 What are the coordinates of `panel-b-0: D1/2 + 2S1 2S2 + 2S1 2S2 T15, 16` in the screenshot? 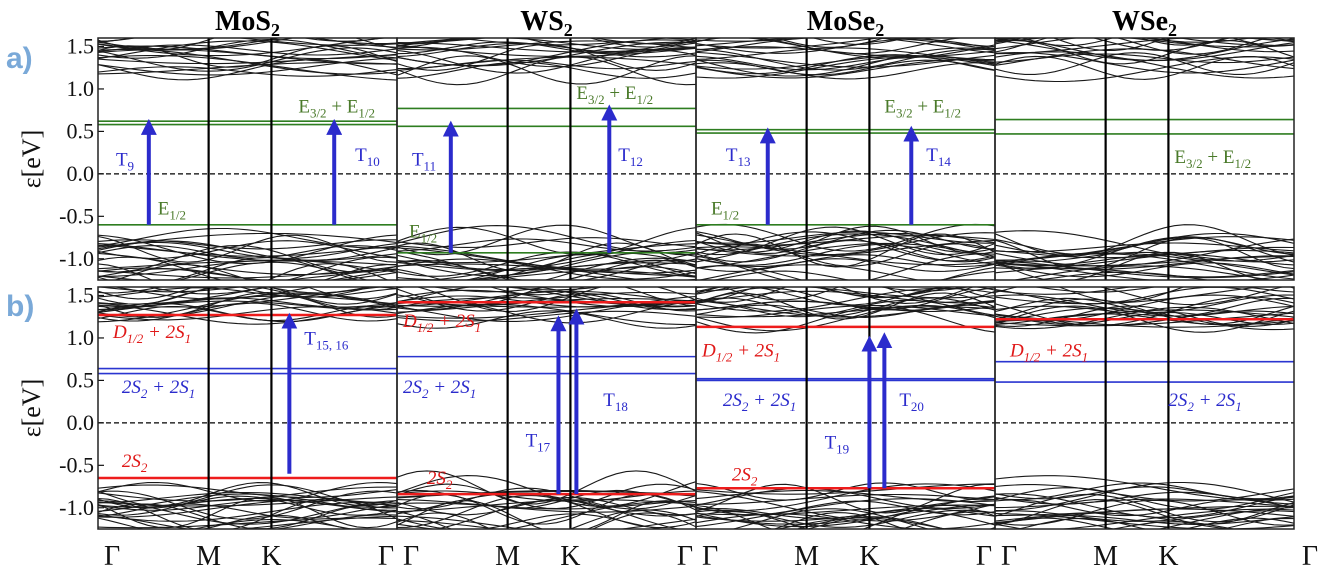 It's located at (247, 408).